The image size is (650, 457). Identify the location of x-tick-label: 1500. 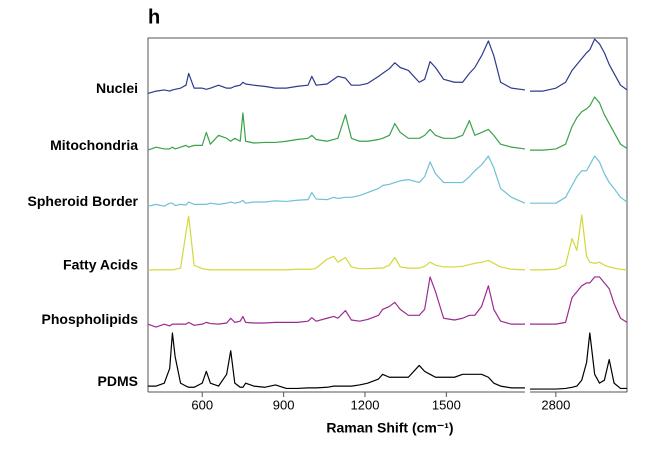
(446, 404).